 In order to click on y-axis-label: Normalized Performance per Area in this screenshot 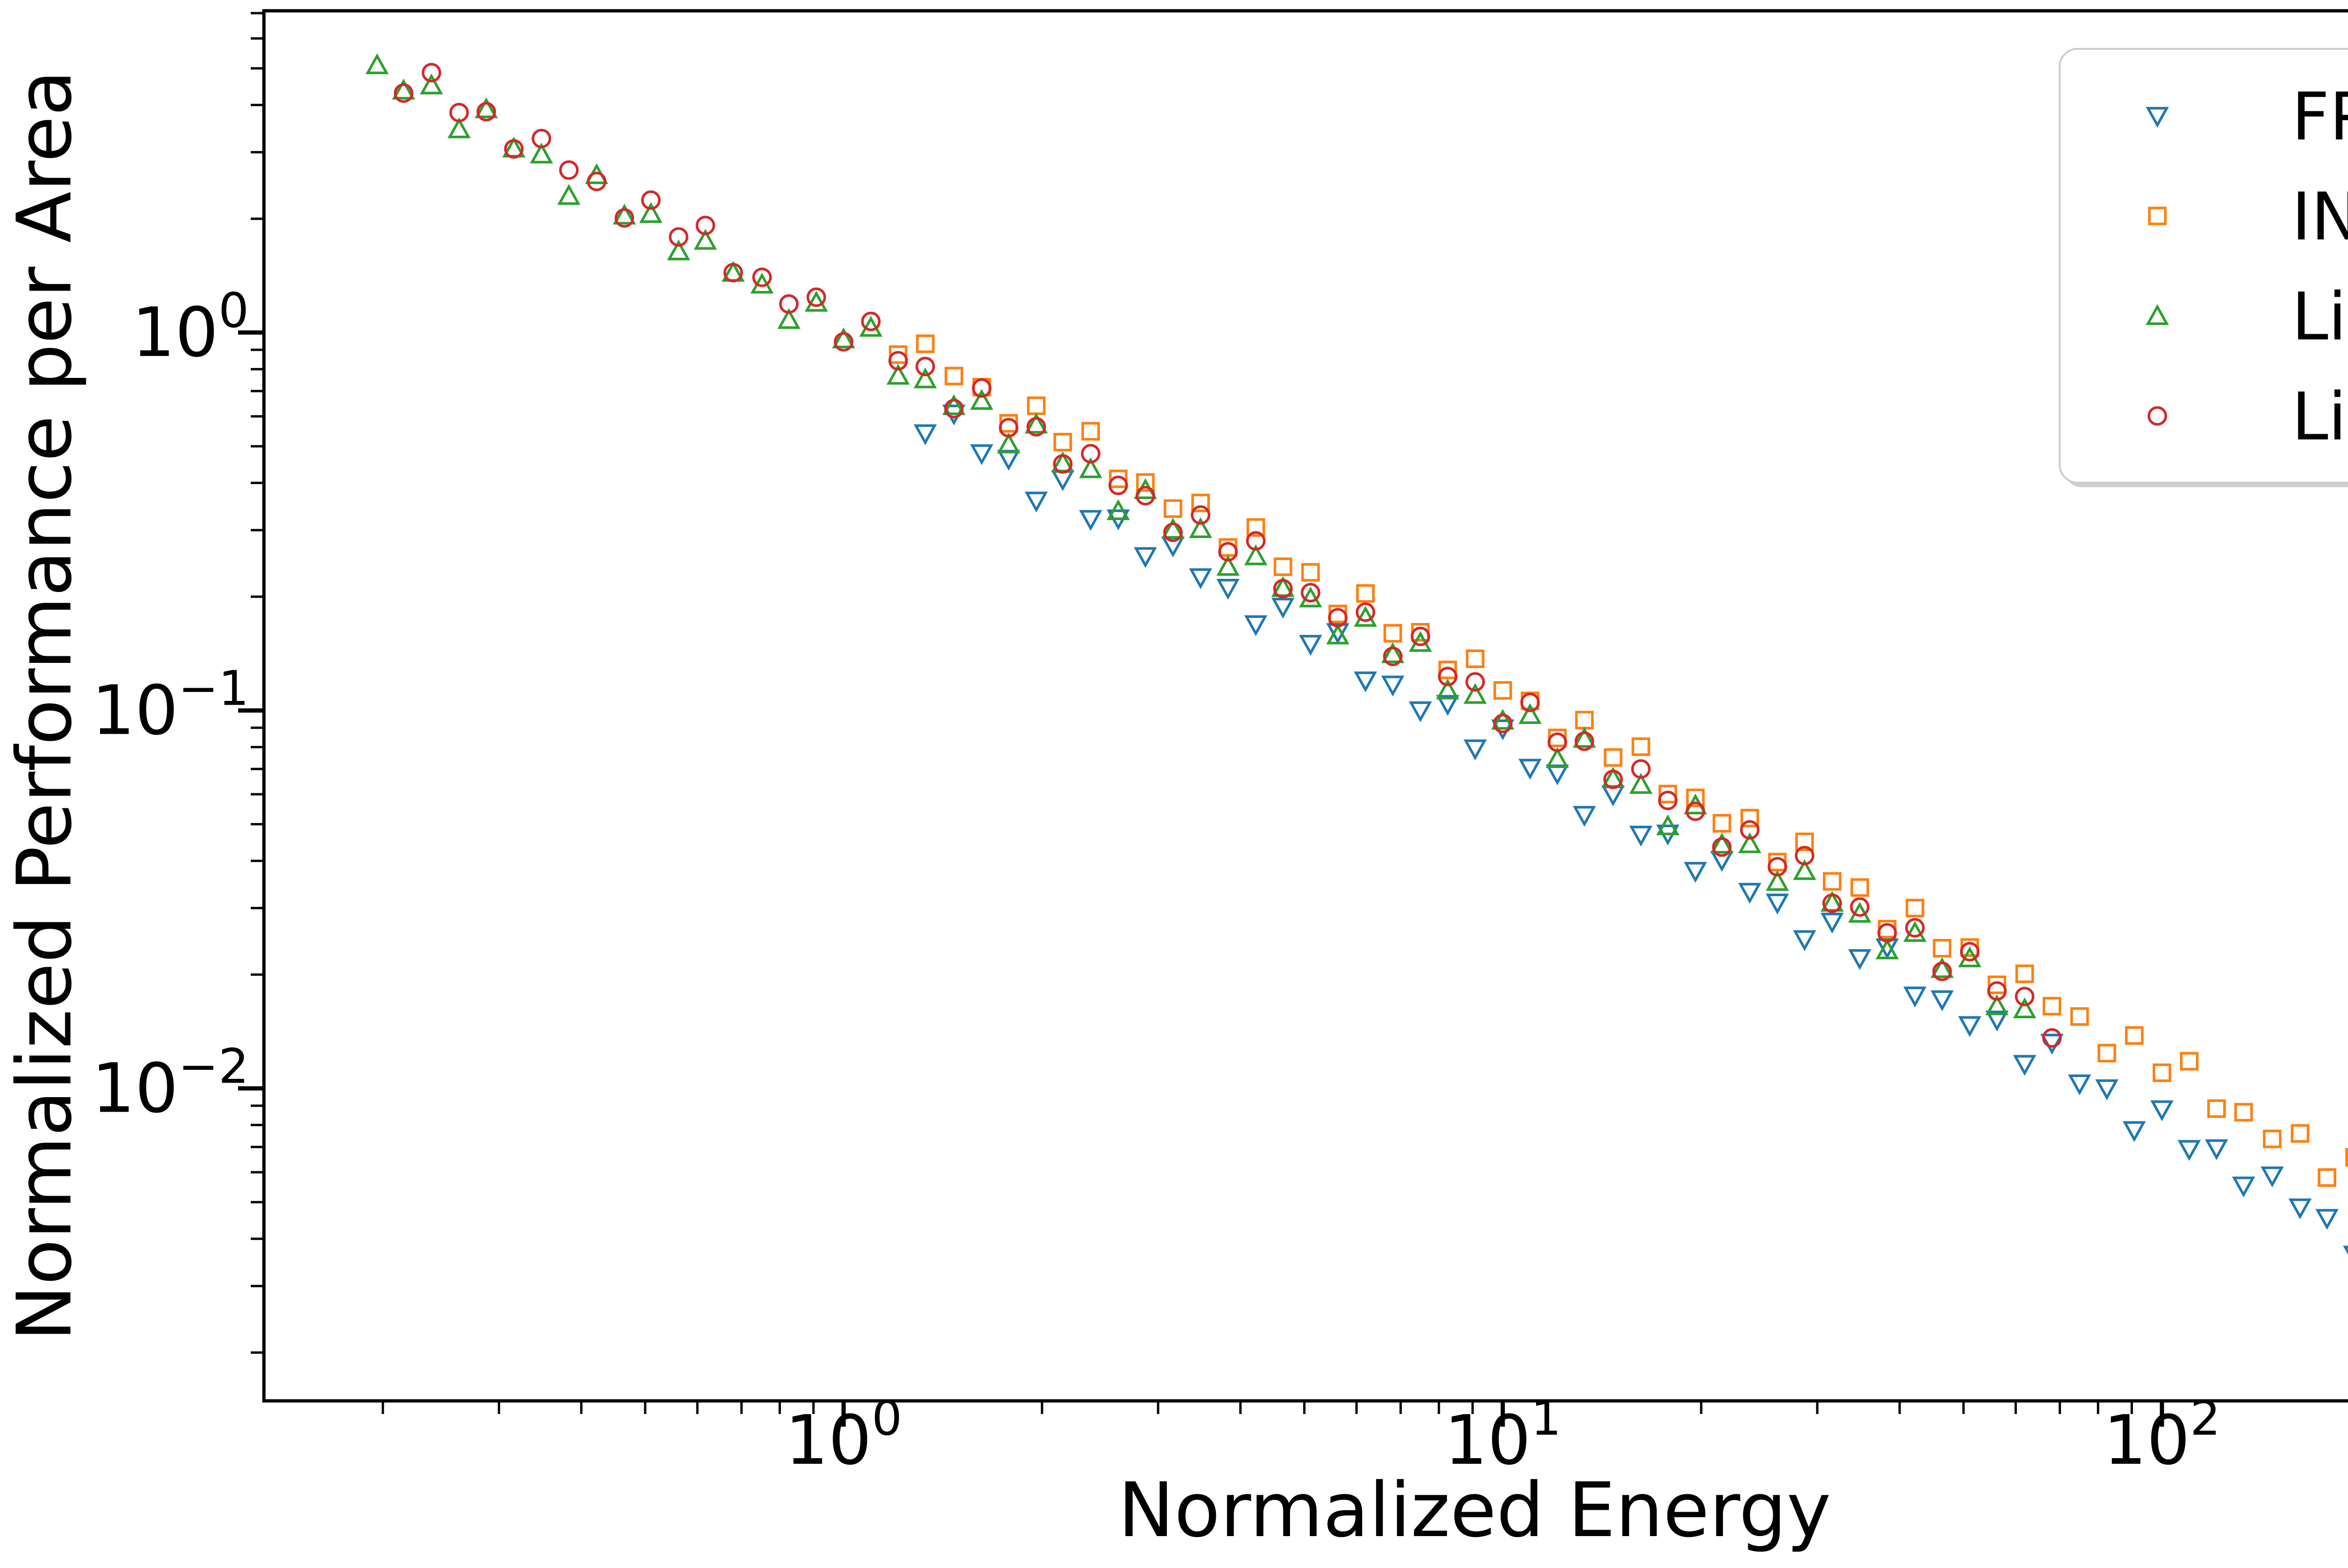, I will do `click(44, 706)`.